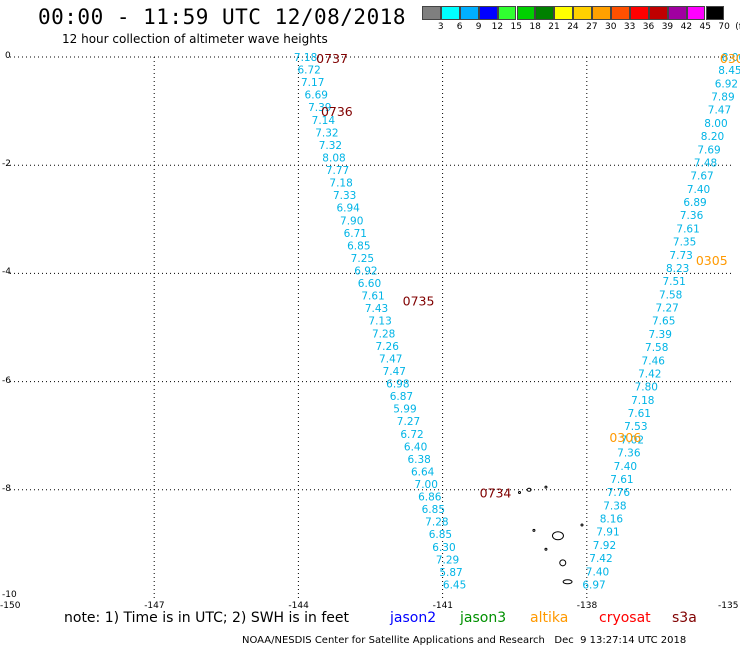  Describe the element at coordinates (712, 260) in the screenshot. I see `pass-time-label: 0305` at that location.